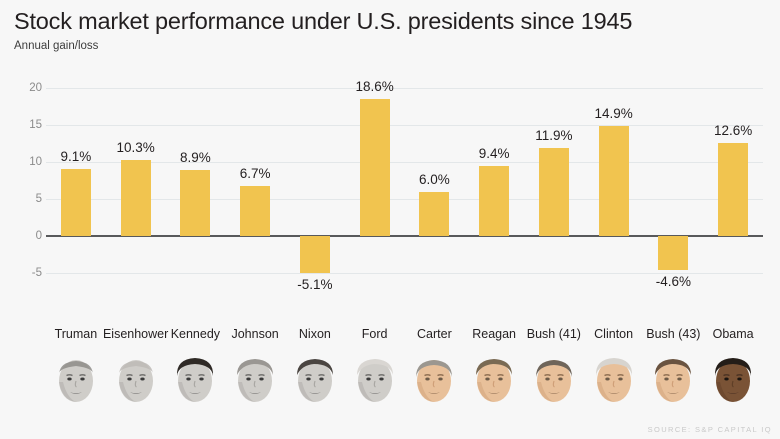 The image size is (780, 439). What do you see at coordinates (56, 46) in the screenshot?
I see `chart-subtitle: Annual gain/loss` at bounding box center [56, 46].